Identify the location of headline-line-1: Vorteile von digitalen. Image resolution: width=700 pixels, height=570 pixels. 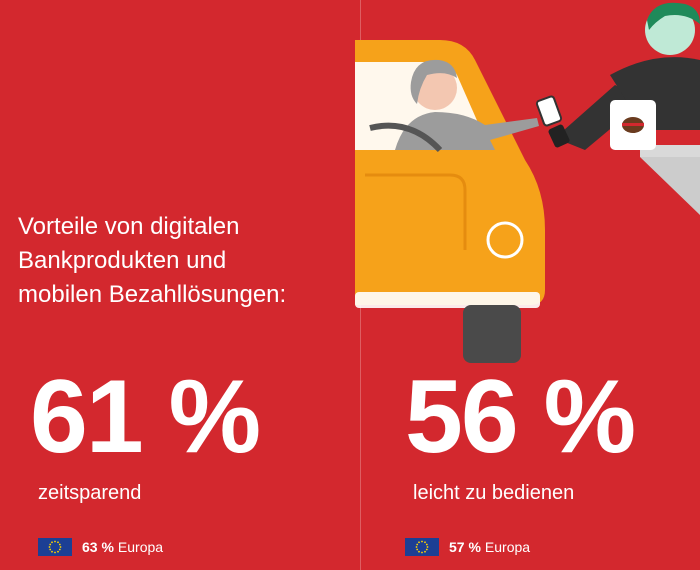
(129, 226).